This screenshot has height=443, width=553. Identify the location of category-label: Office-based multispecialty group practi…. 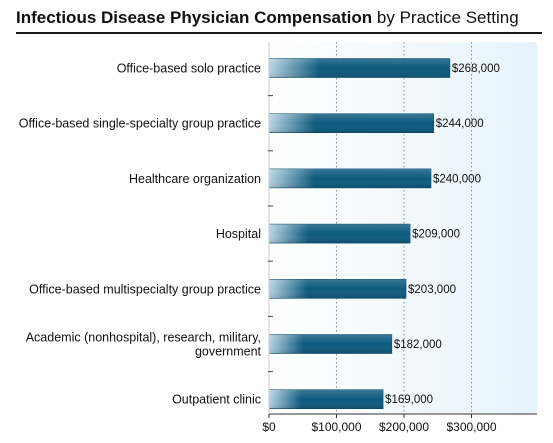
(145, 289).